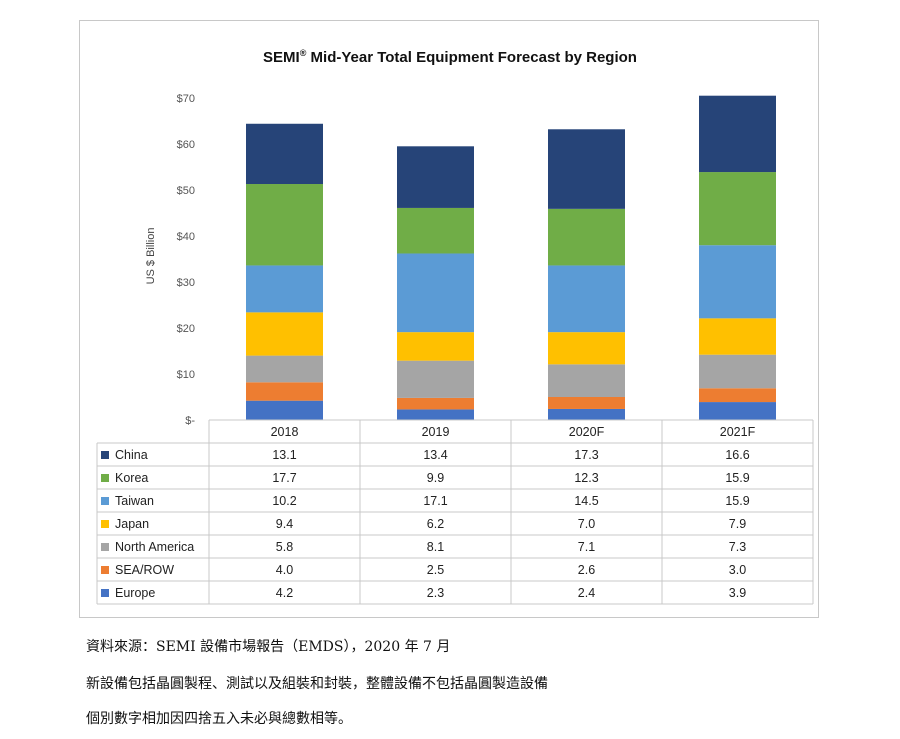 Image resolution: width=900 pixels, height=739 pixels. Describe the element at coordinates (154, 547) in the screenshot. I see `legend-label-north-america: North America` at that location.